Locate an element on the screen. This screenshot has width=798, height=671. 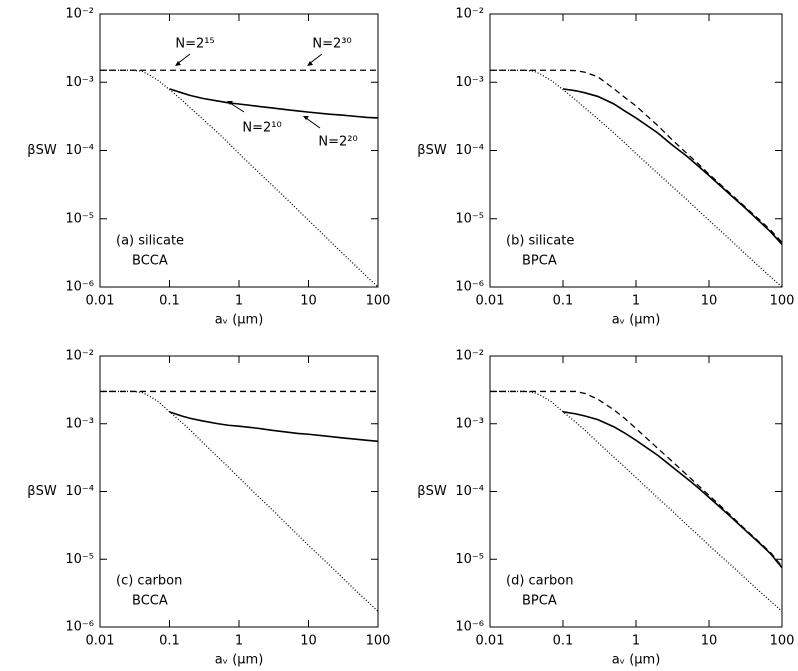
panel-label: (a) silicate is located at coordinates (150, 241).